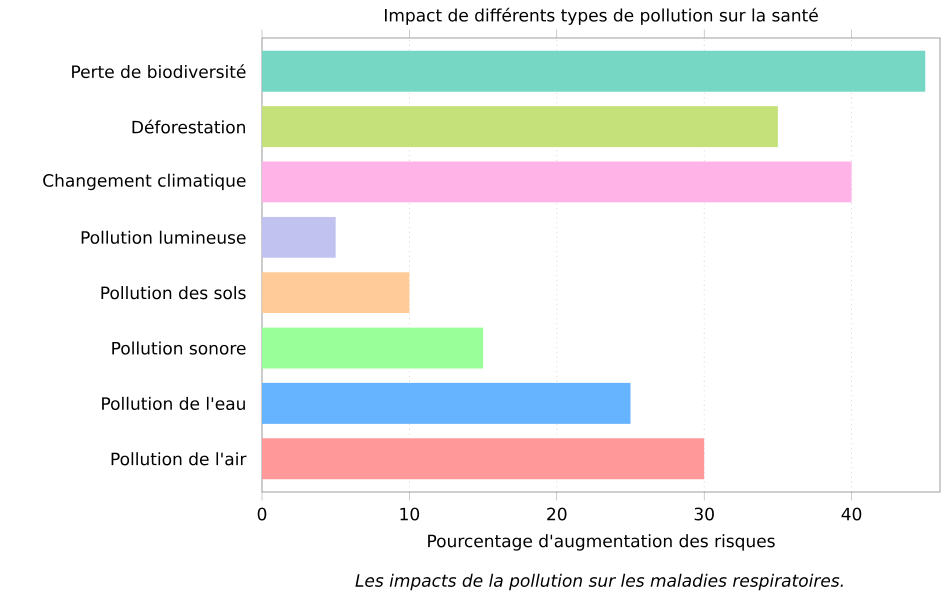 This screenshot has width=945, height=598. I want to click on x-tick-label: 0, so click(262, 514).